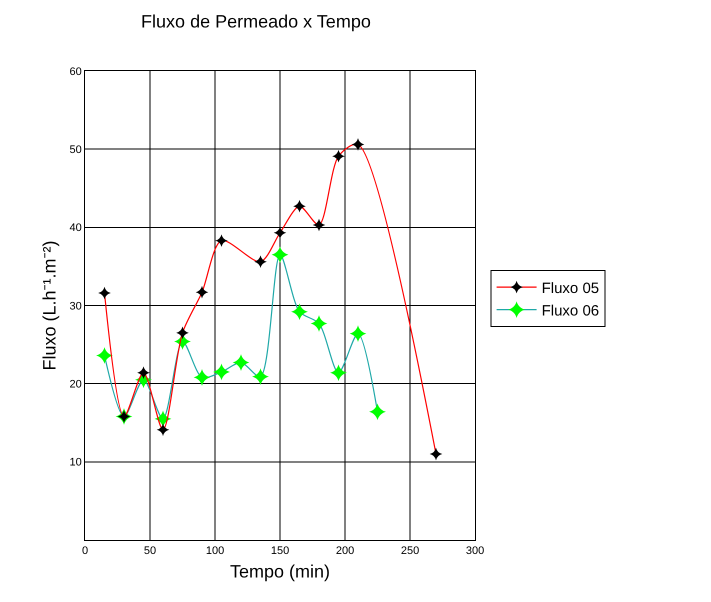 This screenshot has height=602, width=711. I want to click on legend-label: Fluxo 05, so click(571, 288).